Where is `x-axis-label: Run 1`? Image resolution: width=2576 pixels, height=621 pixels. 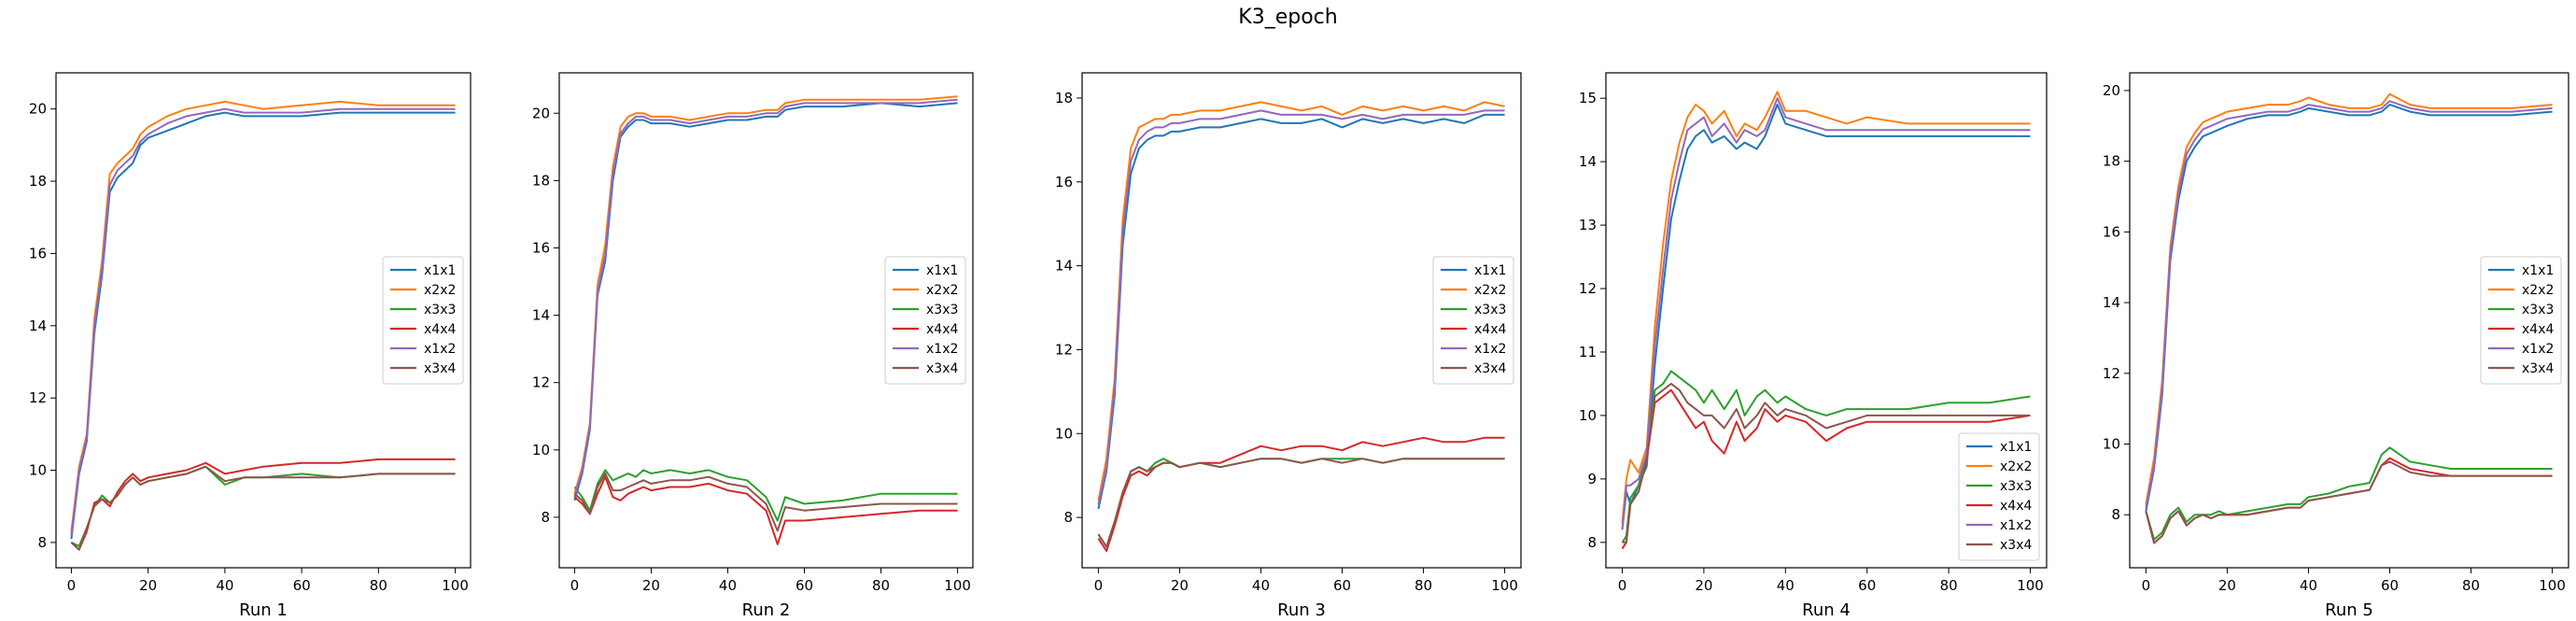 x-axis-label: Run 1 is located at coordinates (263, 610).